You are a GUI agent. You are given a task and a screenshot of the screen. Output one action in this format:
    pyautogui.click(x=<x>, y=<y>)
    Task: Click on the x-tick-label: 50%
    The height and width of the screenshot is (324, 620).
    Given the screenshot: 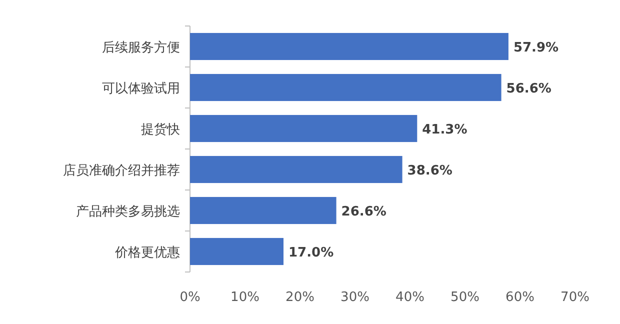 What is the action you would take?
    pyautogui.click(x=465, y=297)
    